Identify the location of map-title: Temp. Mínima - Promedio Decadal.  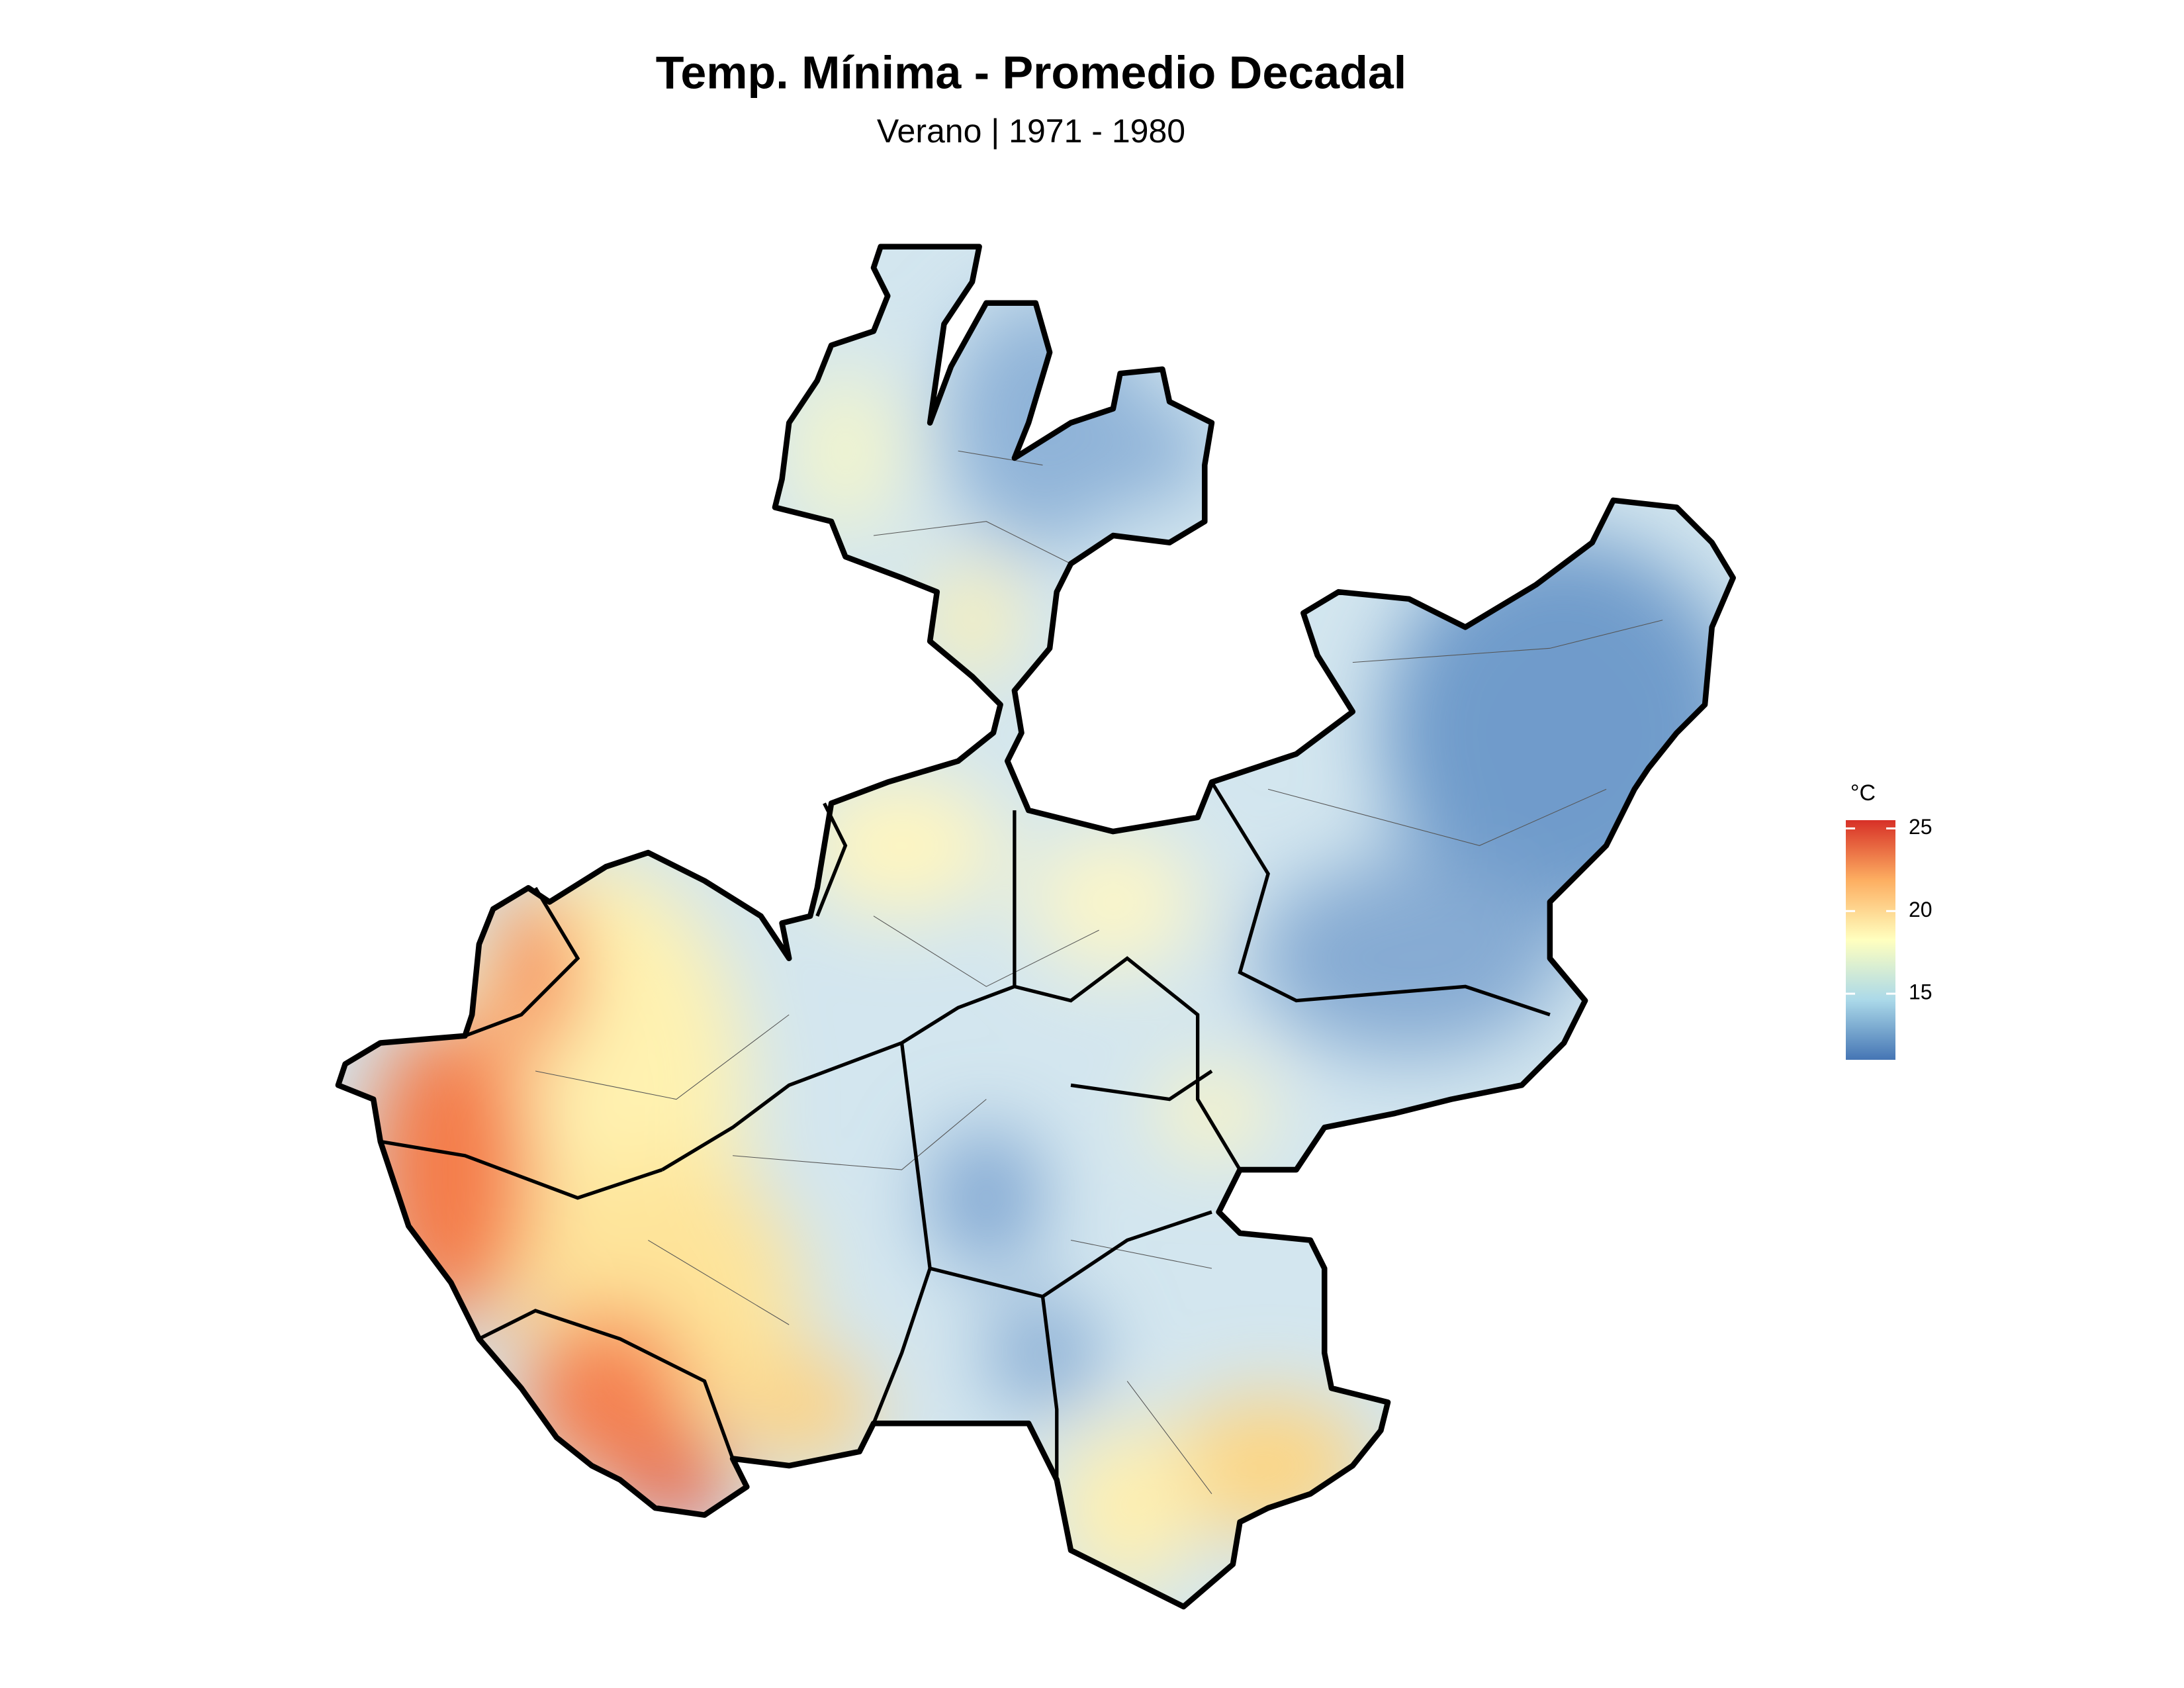
(1031, 72).